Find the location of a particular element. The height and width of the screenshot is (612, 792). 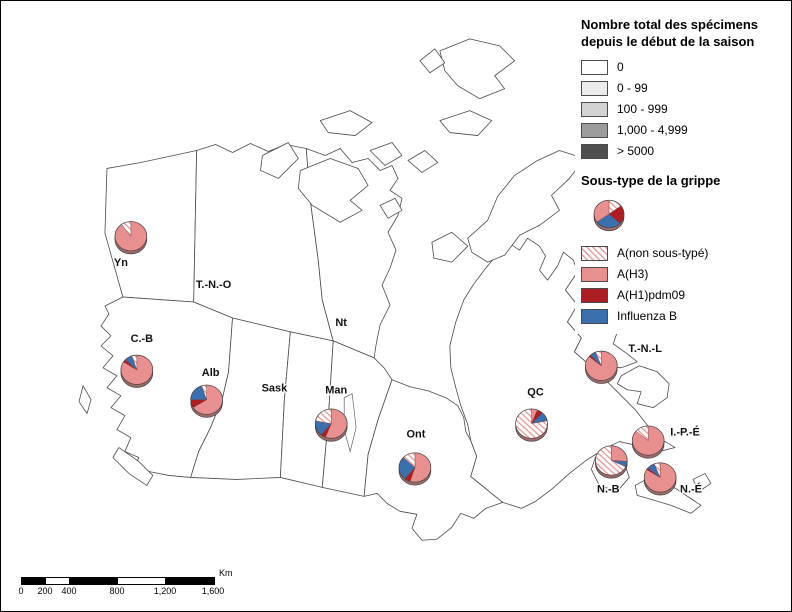

pie-alb is located at coordinates (206, 401).